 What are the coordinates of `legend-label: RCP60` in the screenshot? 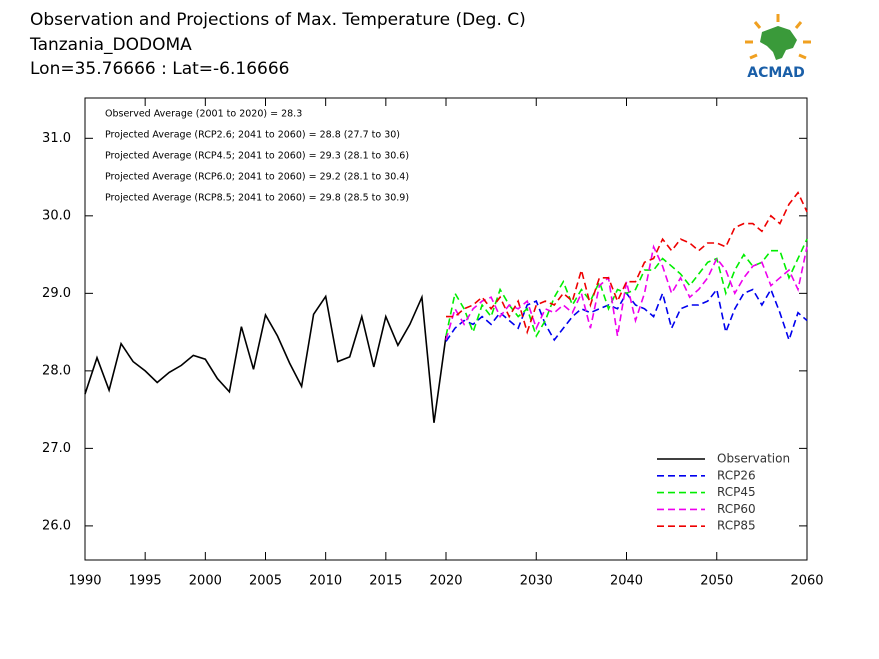 It's located at (736, 509).